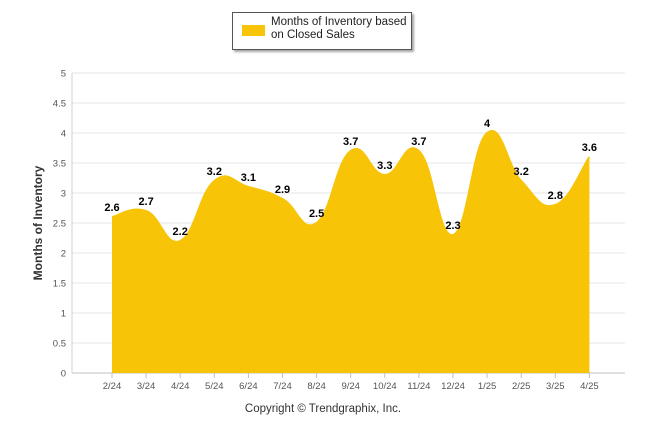 This screenshot has width=646, height=434. Describe the element at coordinates (63, 314) in the screenshot. I see `y-tick-label: 1` at that location.